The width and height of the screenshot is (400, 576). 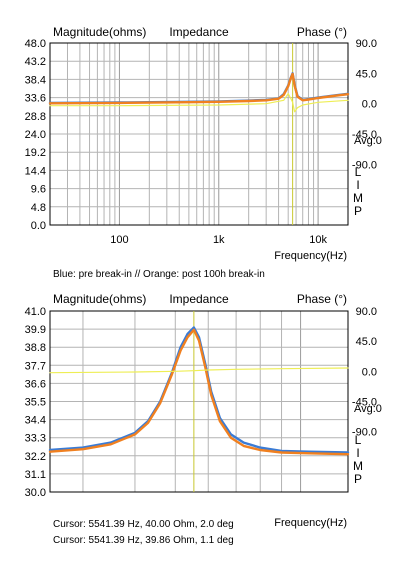 What do you see at coordinates (366, 342) in the screenshot?
I see `chart2-y2-tick-label: 45.0` at bounding box center [366, 342].